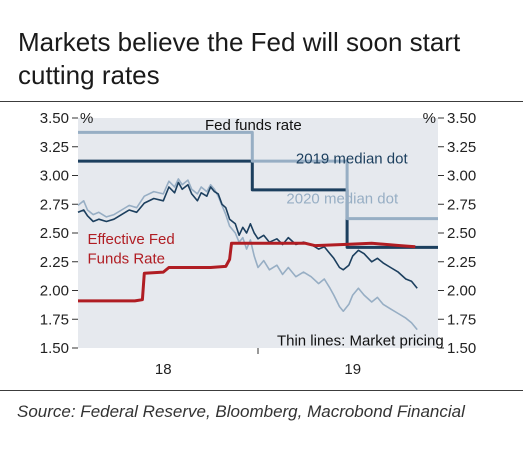 The width and height of the screenshot is (523, 475). What do you see at coordinates (461, 147) in the screenshot?
I see `y-tick-label-right: 3.25` at bounding box center [461, 147].